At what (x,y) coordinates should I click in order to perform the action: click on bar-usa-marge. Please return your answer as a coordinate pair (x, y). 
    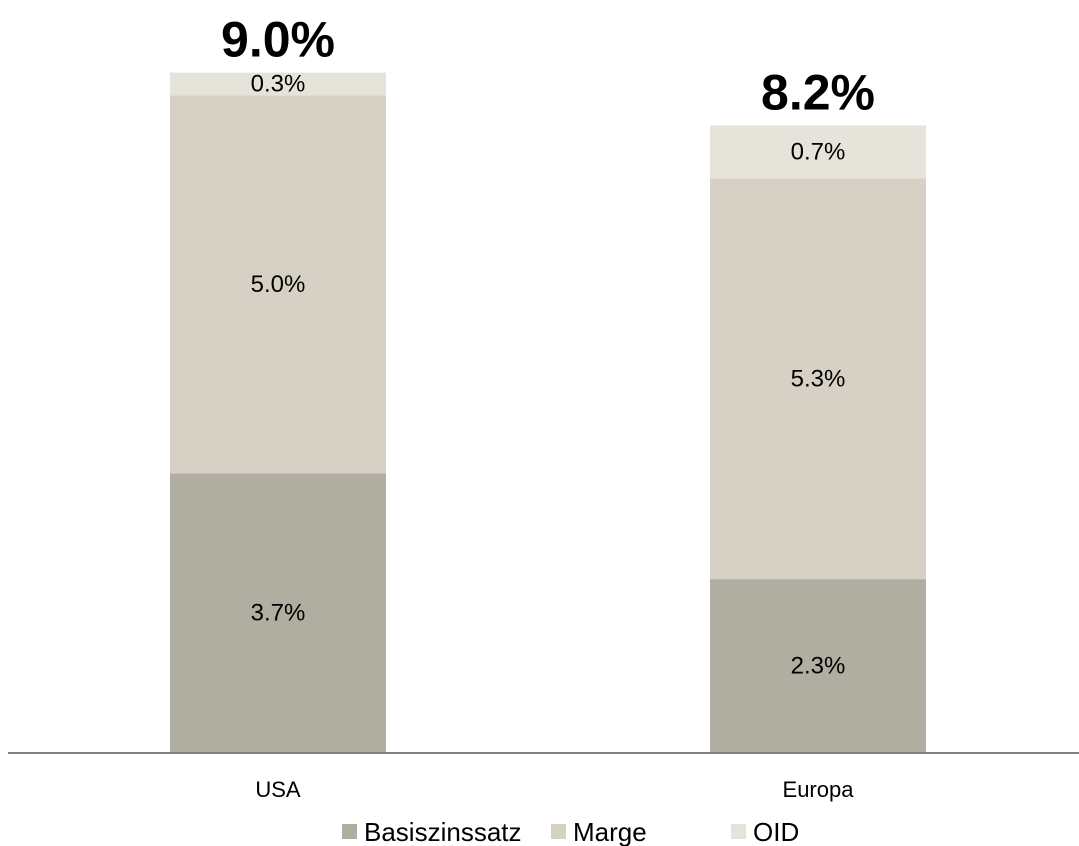
    Looking at the image, I should click on (278, 284).